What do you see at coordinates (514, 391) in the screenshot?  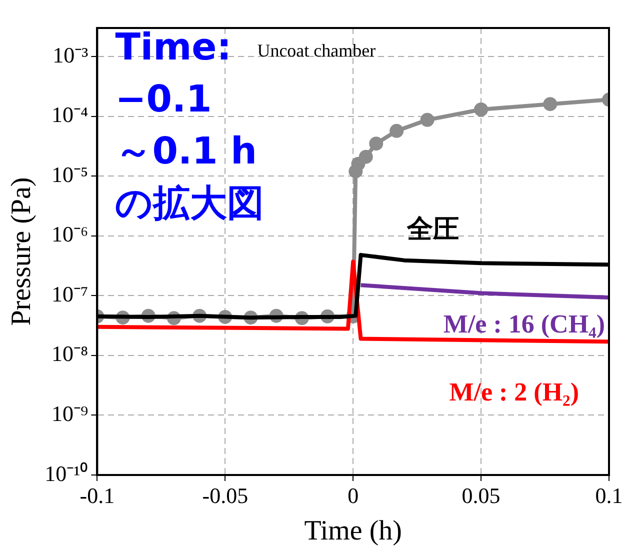 I see `series-label: M/e : 2 (H₂)` at bounding box center [514, 391].